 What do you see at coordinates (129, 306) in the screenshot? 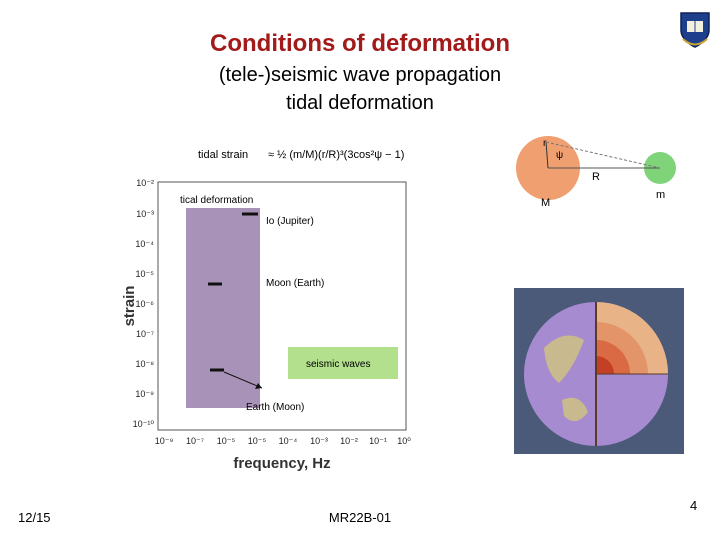
I see `y-axis-title: strain` at bounding box center [129, 306].